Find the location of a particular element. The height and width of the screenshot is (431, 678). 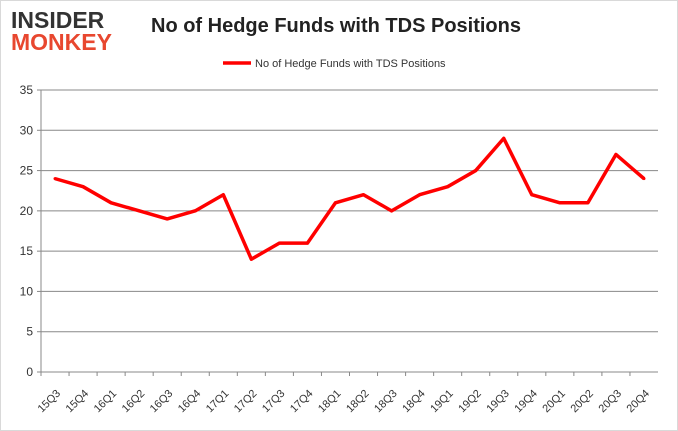

x-tick-label: 18Q4 is located at coordinates (414, 402).